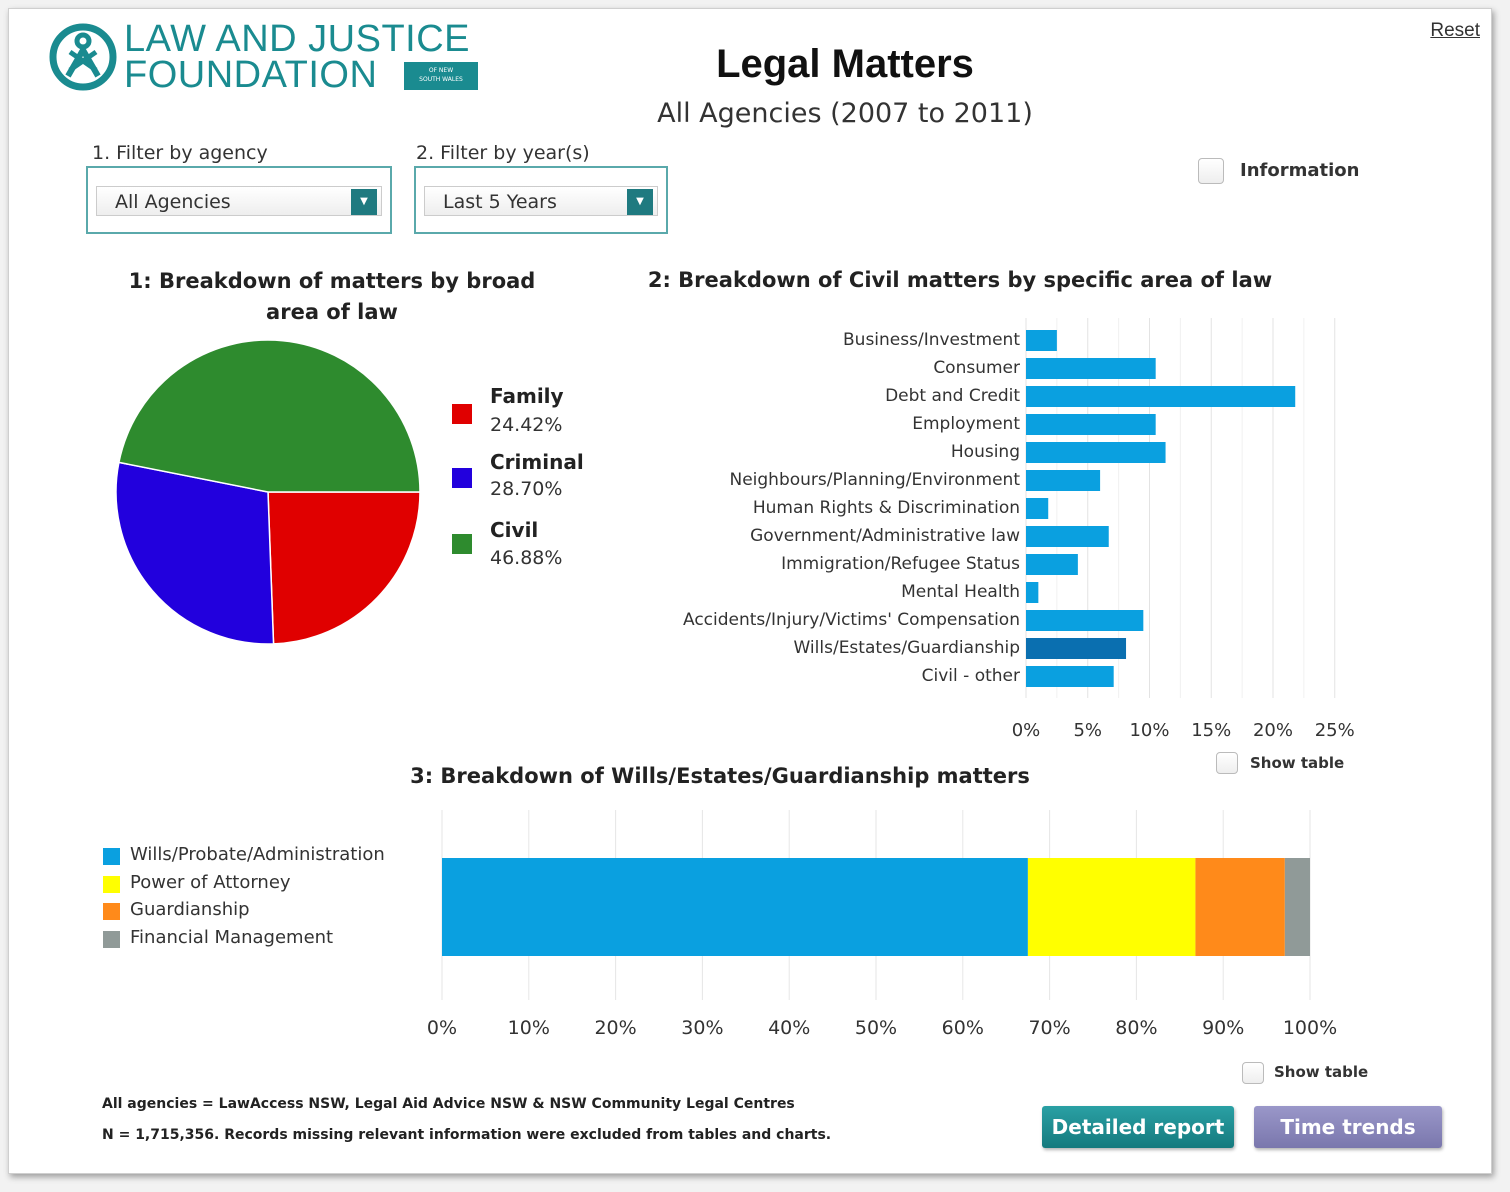 Image resolution: width=1510 pixels, height=1192 pixels. What do you see at coordinates (952, 396) in the screenshot?
I see `bar-label: Debt and Credit` at bounding box center [952, 396].